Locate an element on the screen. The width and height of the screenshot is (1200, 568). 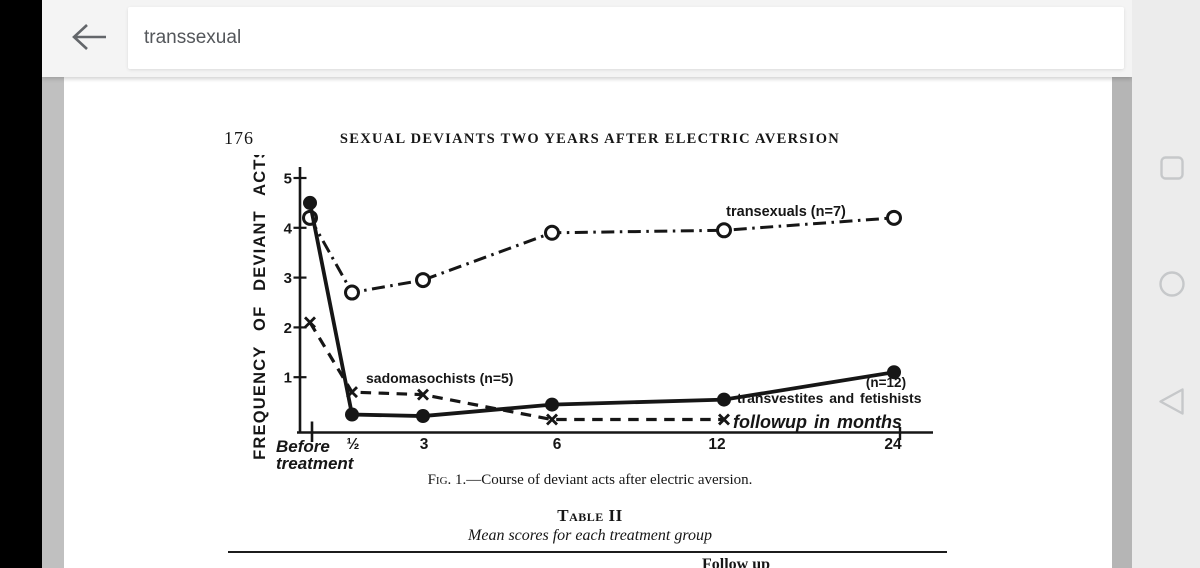
svg-text: Before is located at coordinates (303, 446).